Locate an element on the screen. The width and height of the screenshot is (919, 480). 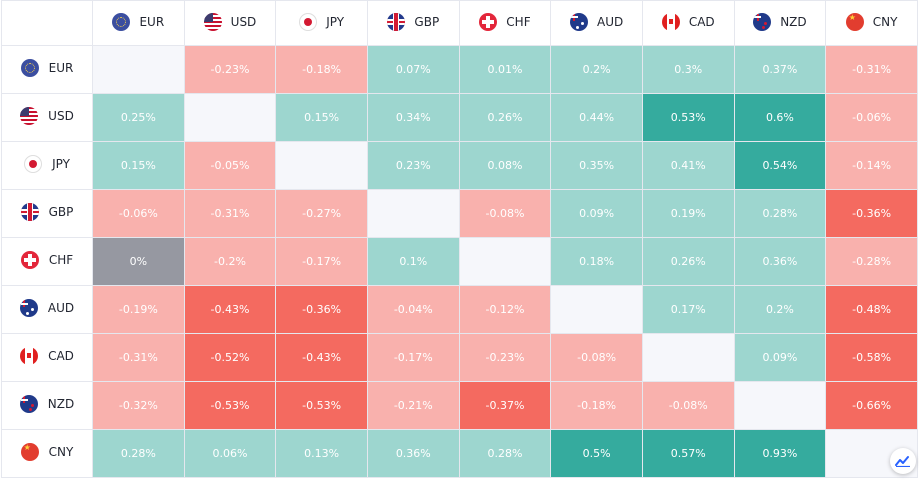
australia-flag-icon is located at coordinates (578, 21).